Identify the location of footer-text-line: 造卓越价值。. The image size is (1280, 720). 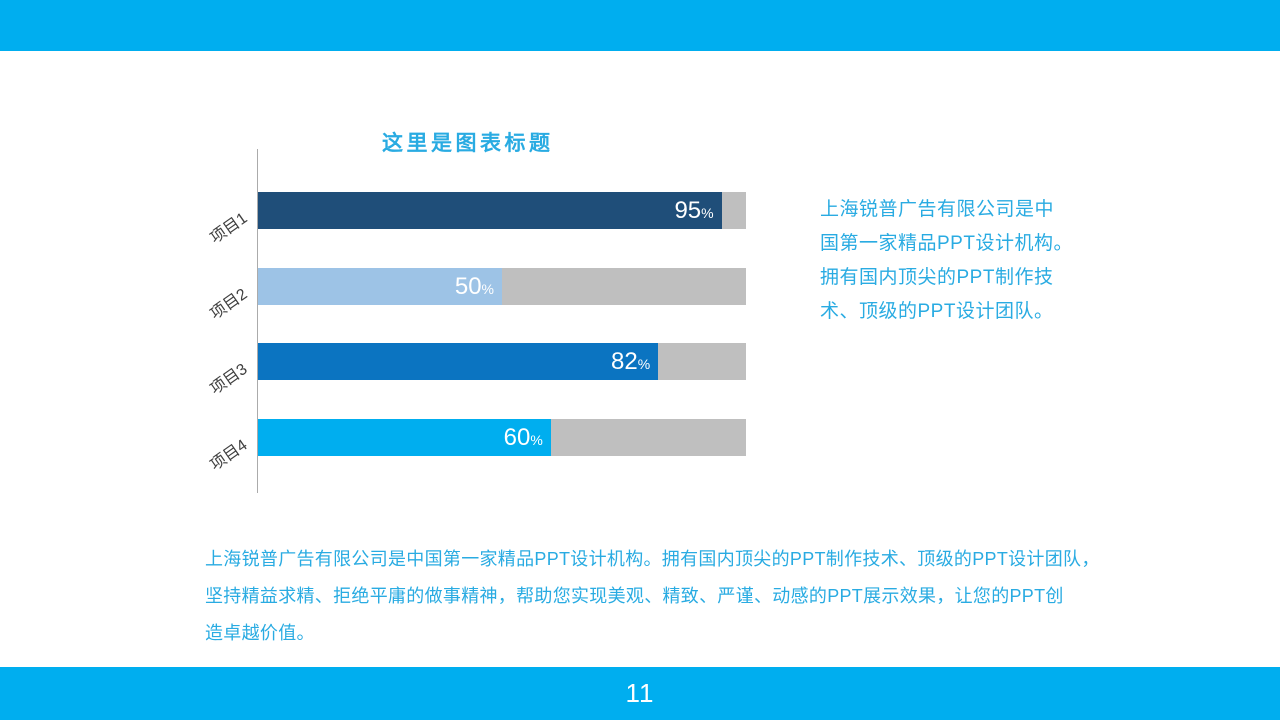
(260, 633).